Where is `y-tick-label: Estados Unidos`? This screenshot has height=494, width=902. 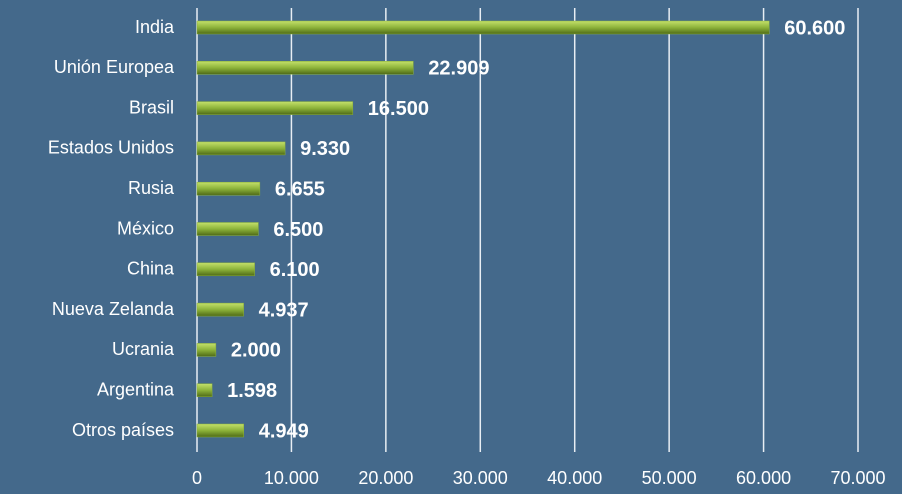
y-tick-label: Estados Unidos is located at coordinates (111, 148).